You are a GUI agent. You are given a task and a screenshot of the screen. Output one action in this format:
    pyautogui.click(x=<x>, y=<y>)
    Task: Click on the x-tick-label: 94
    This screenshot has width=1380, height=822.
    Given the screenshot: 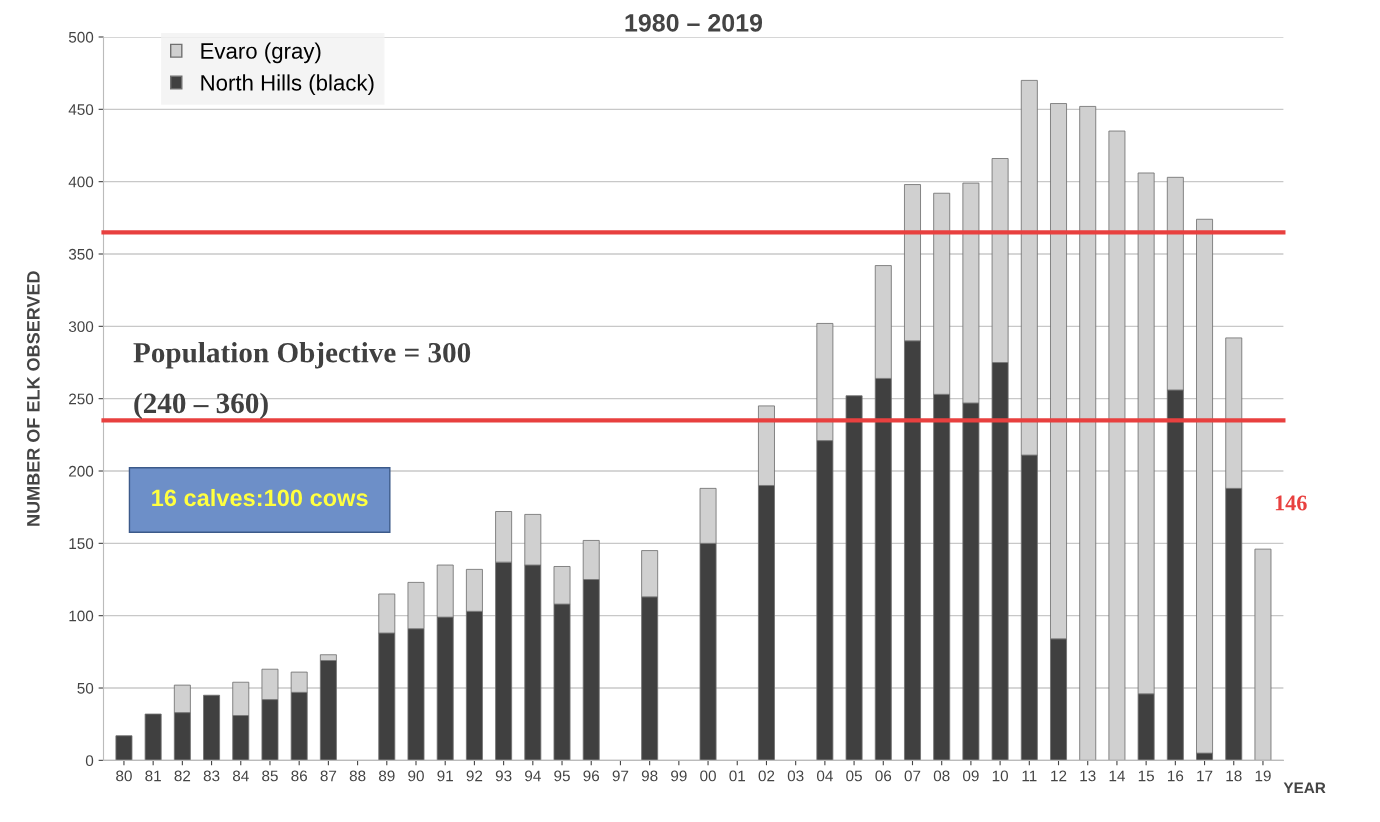 What is the action you would take?
    pyautogui.click(x=533, y=776)
    